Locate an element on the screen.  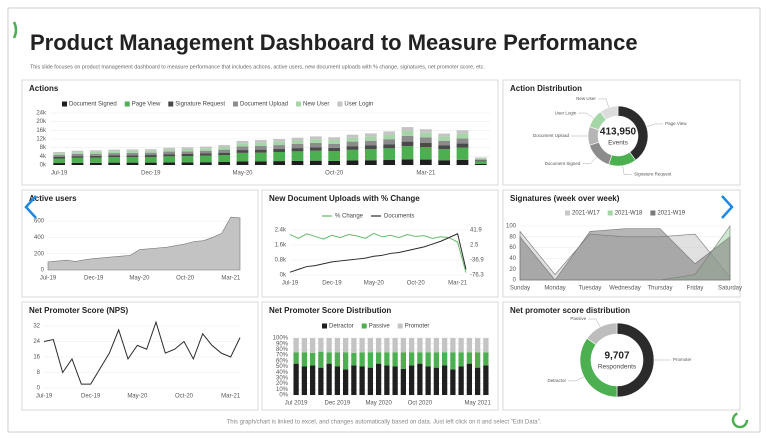
y-tick-label: 16 is located at coordinates (36, 358).